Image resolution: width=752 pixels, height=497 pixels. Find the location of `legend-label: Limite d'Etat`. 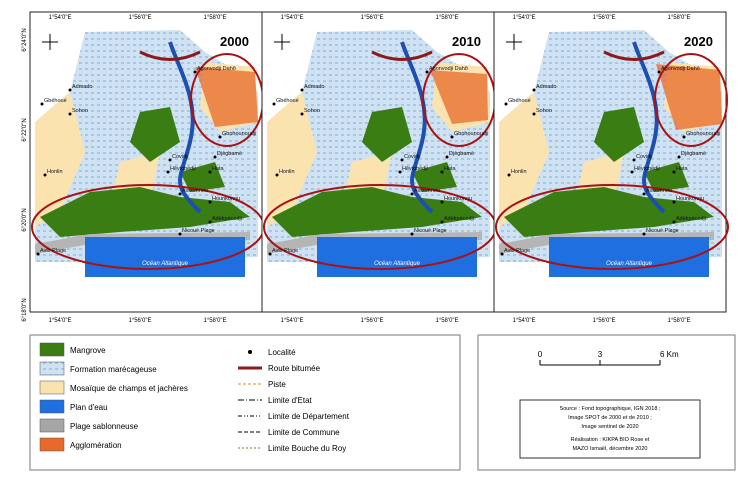

legend-label: Limite d'Etat is located at coordinates (290, 400).